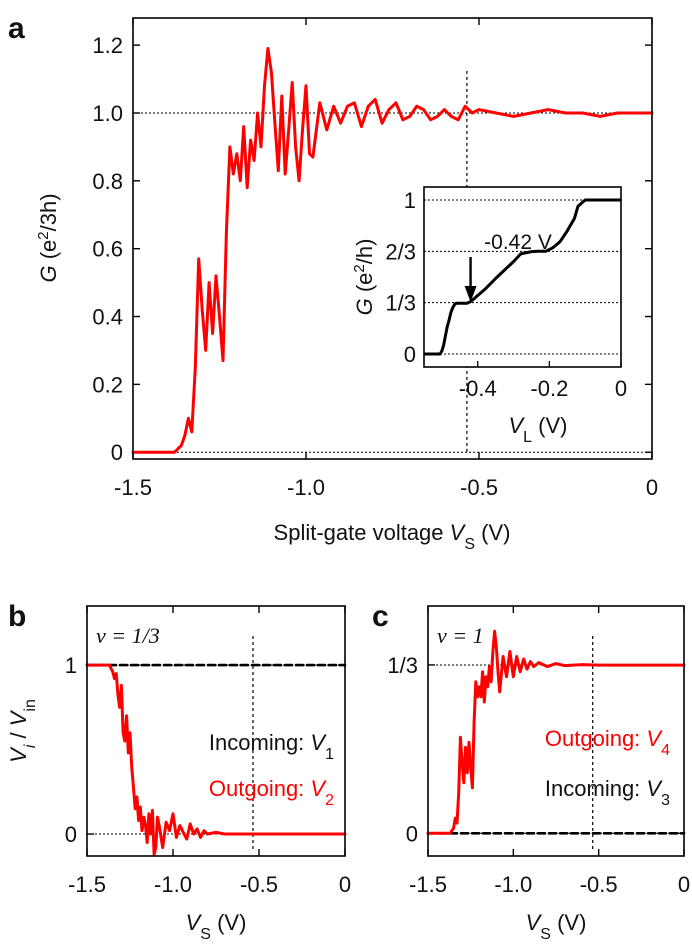 The image size is (692, 947). I want to click on panel-b-frame, so click(216, 731).